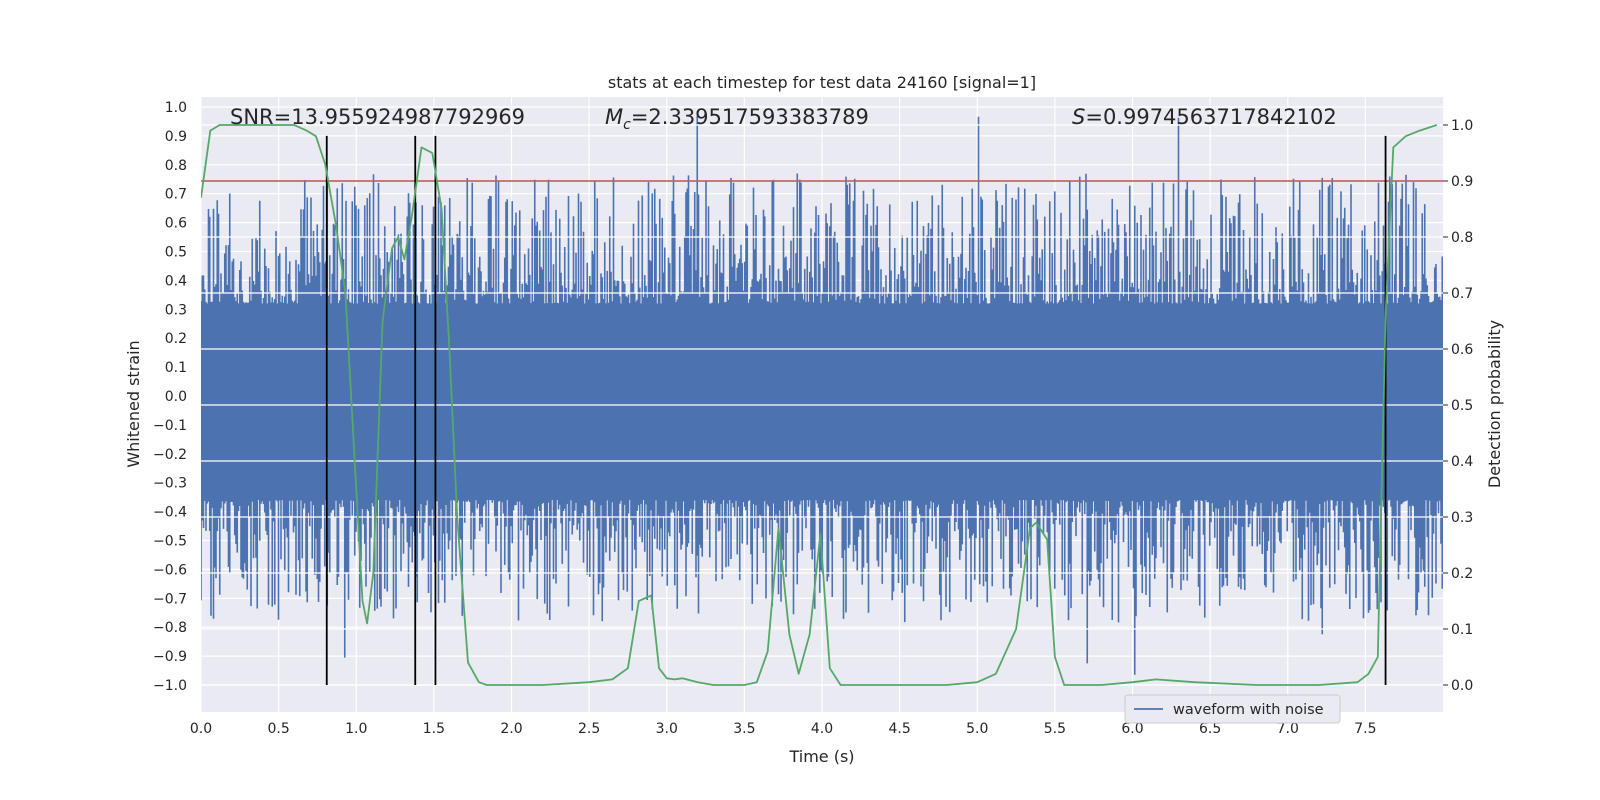 Image resolution: width=1600 pixels, height=800 pixels. What do you see at coordinates (1462, 126) in the screenshot?
I see `y-right-tick-label: 1.0` at bounding box center [1462, 126].